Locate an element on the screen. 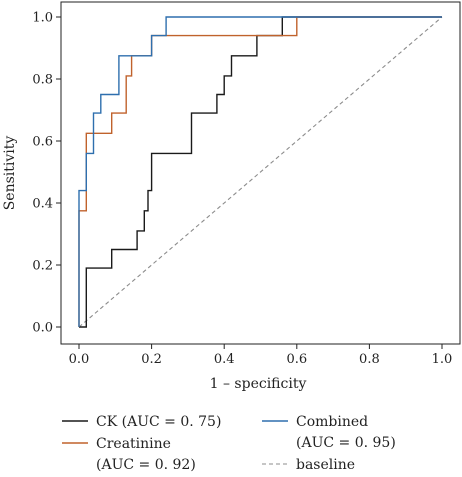 The width and height of the screenshot is (462, 477). legend-label: CK (AUC = 0. 75) is located at coordinates (158, 422).